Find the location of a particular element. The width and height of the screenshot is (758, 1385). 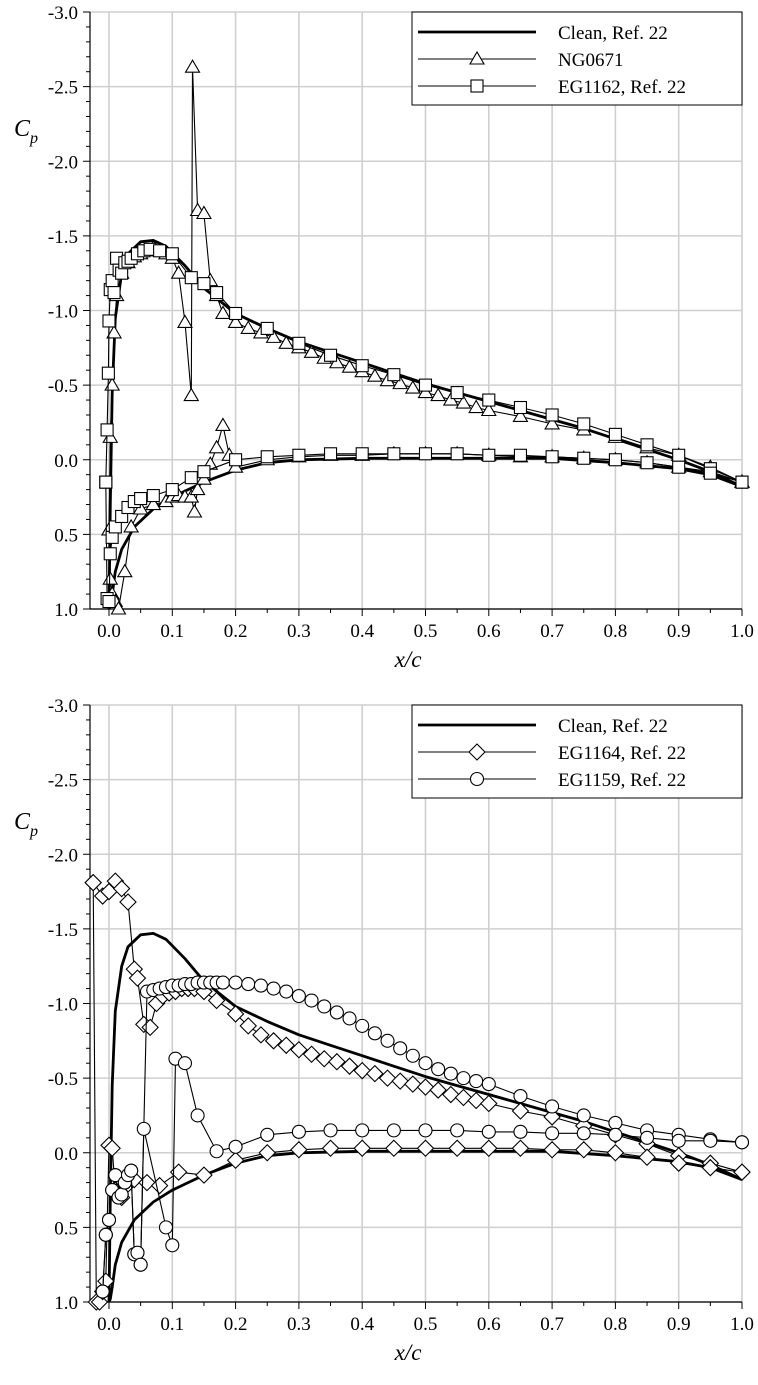

legend-entry: EG1162, Ref. 22 is located at coordinates (552, 87).